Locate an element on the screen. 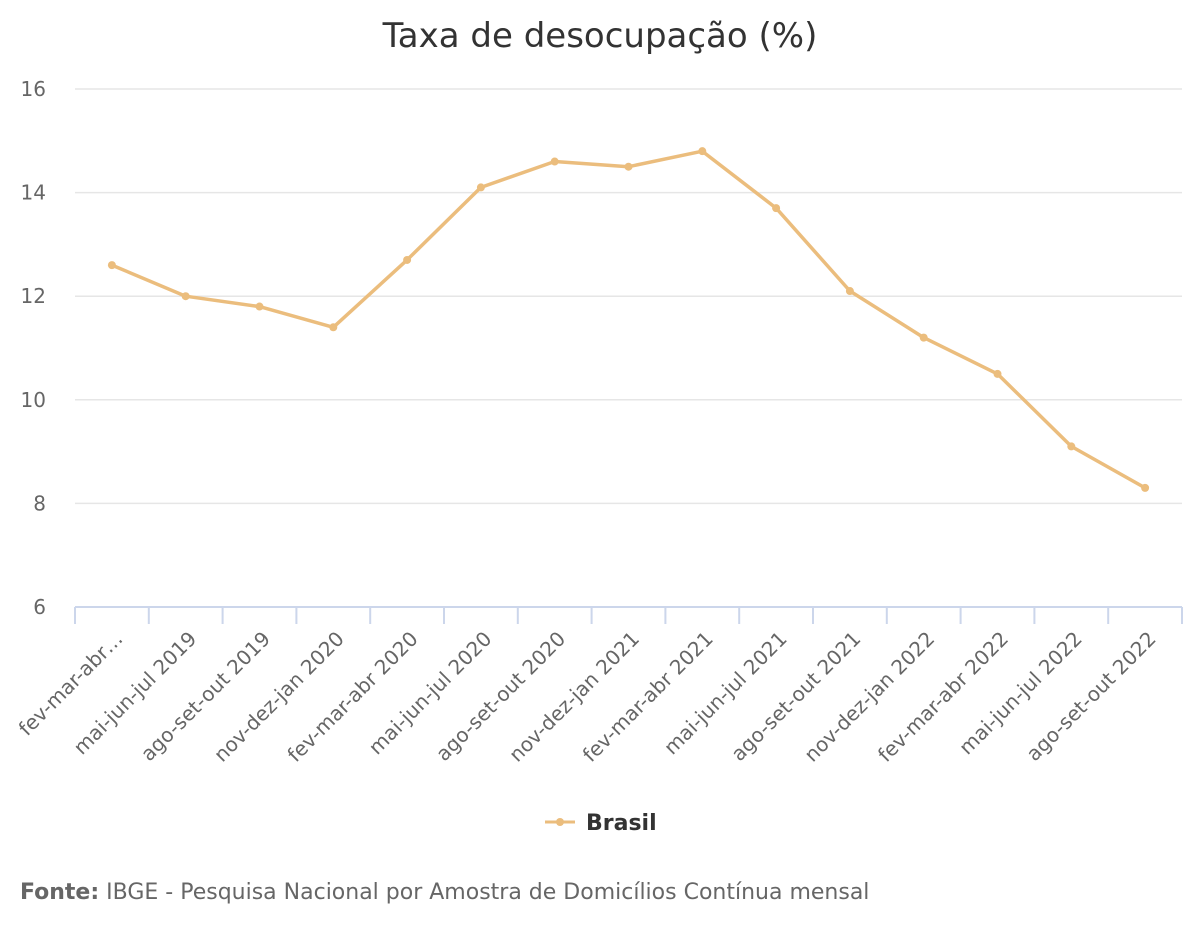  y-tick-label-12: 12 is located at coordinates (33, 296).